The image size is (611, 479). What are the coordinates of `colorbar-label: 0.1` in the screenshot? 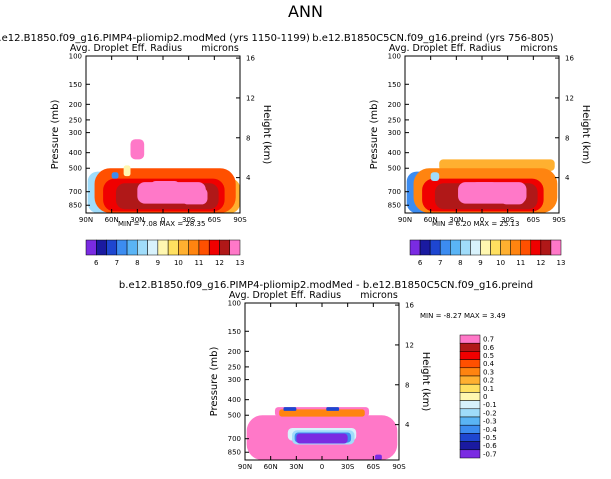 It's located at (488, 389).